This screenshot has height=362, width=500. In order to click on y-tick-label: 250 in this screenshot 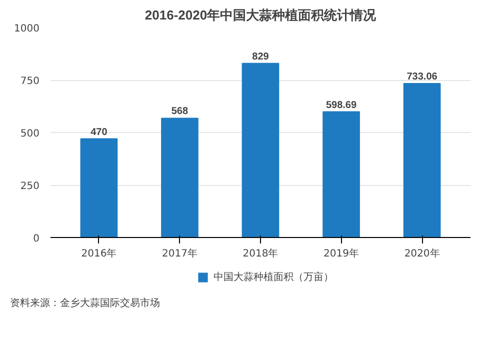, I will do `click(30, 186)`.